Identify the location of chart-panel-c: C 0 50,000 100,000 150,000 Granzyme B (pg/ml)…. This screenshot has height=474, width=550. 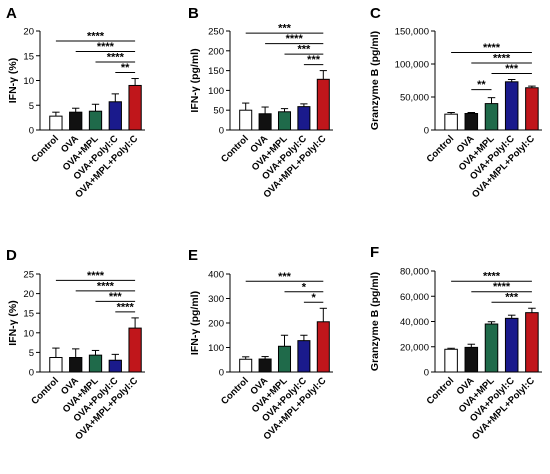
(455, 102).